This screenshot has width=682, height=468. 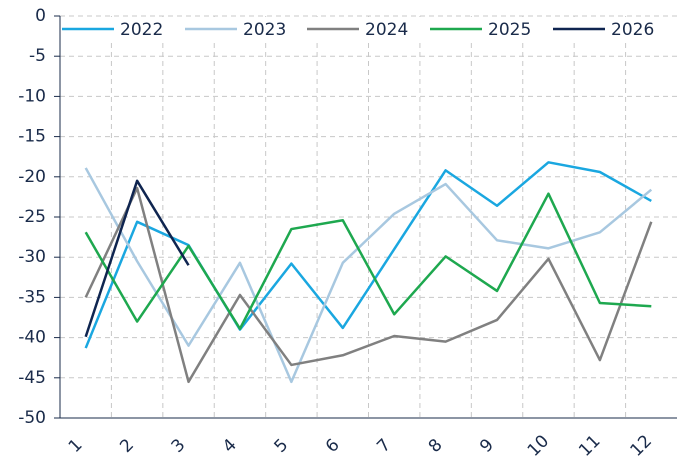 I want to click on y-tick-label: -40, so click(x=32, y=338).